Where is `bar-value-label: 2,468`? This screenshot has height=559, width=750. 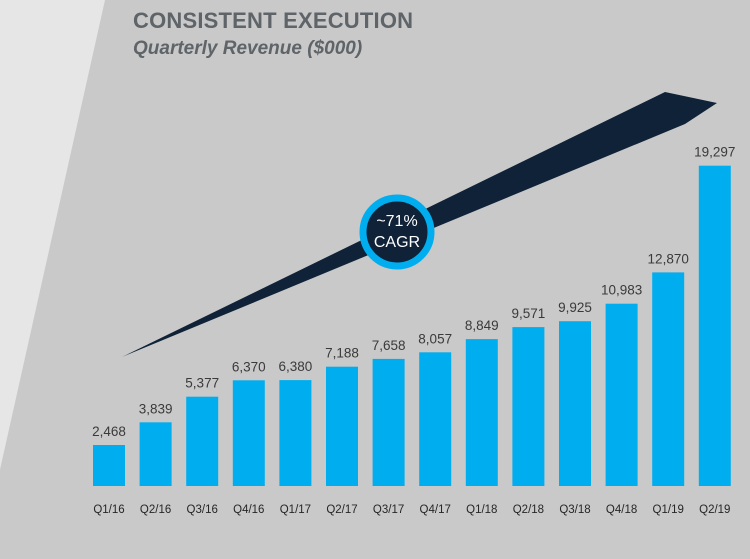
bar-value-label: 2,468 is located at coordinates (109, 431).